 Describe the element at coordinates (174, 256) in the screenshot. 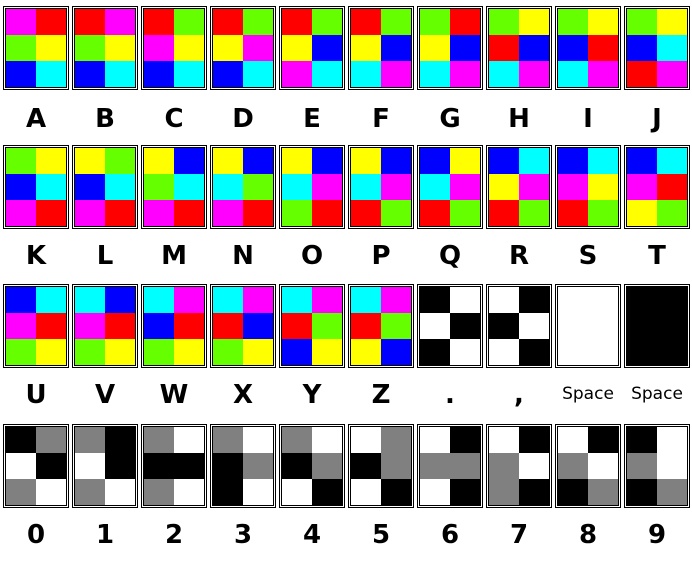

I see `symbol-label: M` at that location.